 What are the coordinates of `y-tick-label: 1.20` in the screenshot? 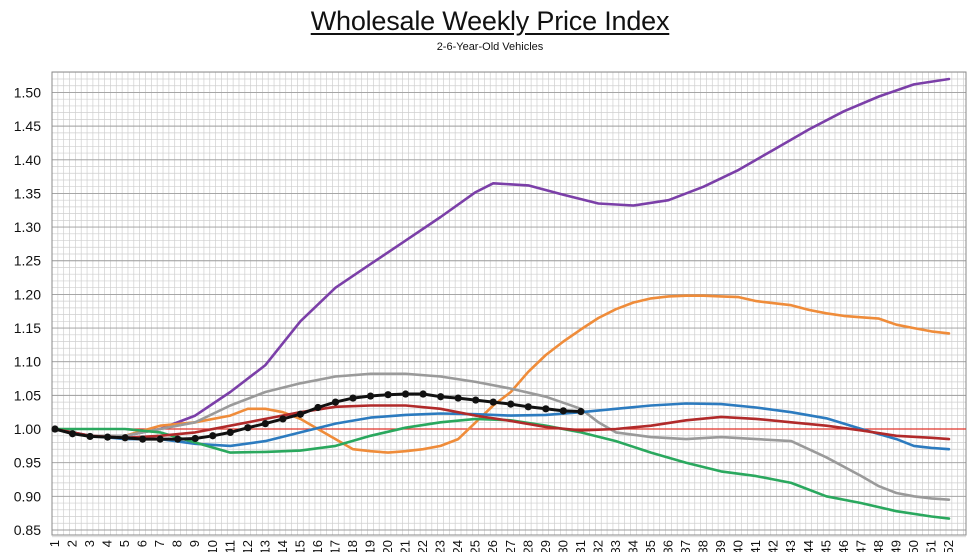 It's located at (27, 294).